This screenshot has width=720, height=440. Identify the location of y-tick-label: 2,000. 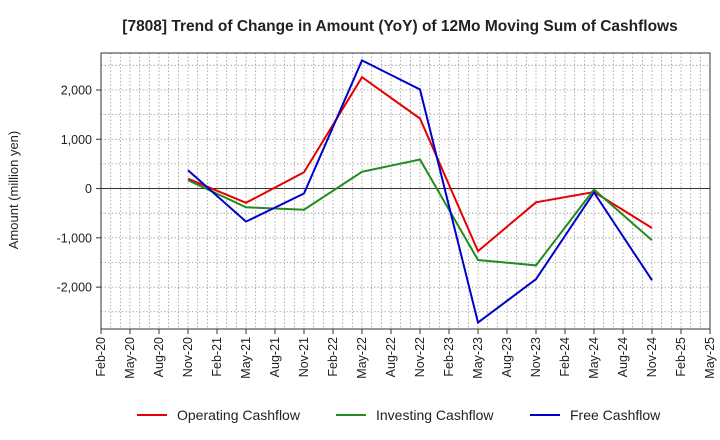
(76, 90).